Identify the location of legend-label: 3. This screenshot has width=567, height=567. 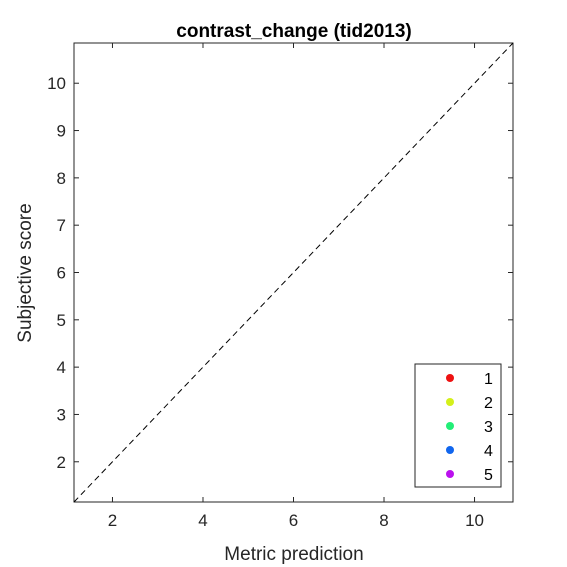
(488, 427).